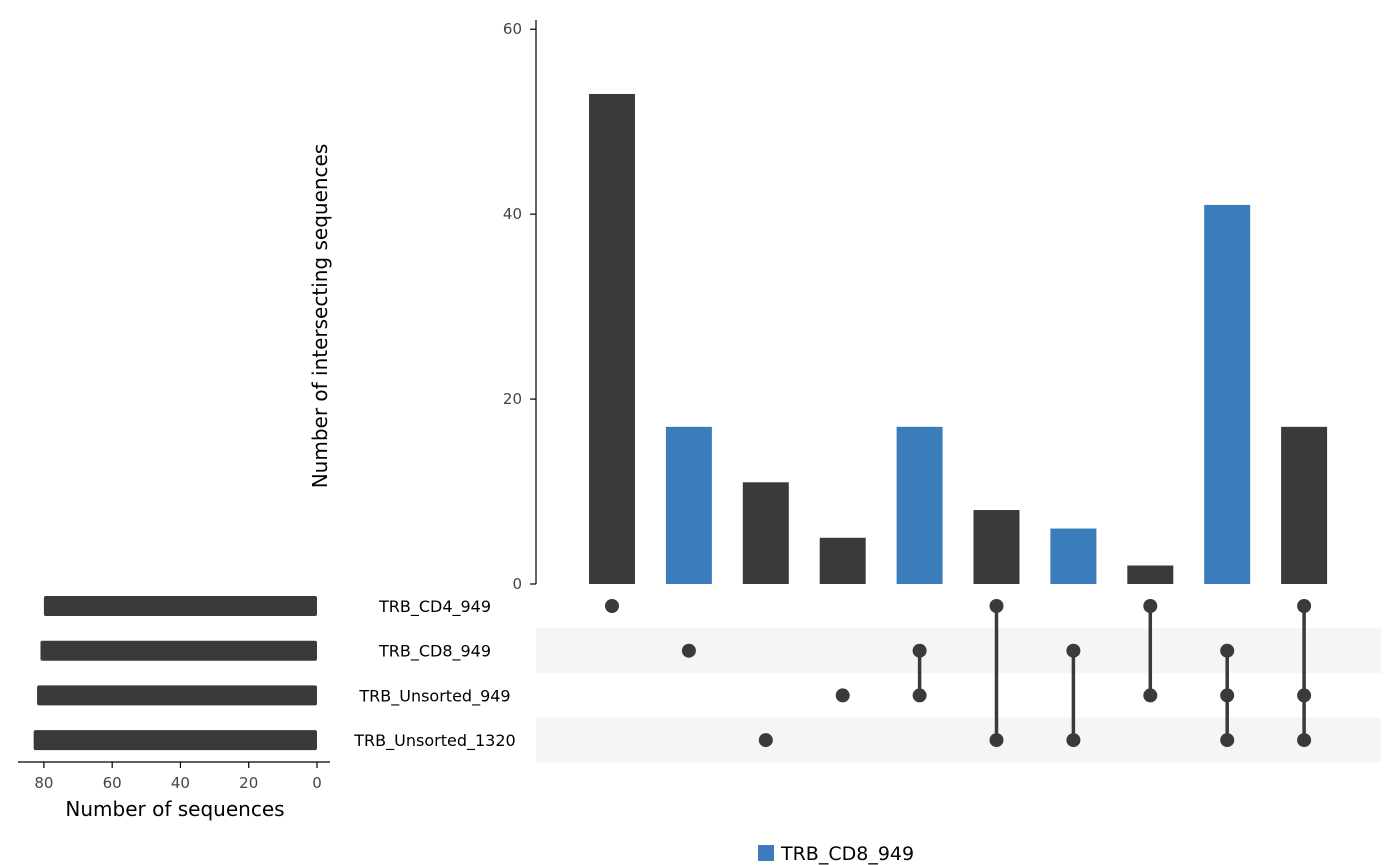 The image size is (1400, 865). I want to click on set-size-axis: 80 60 40 20 0, so click(174, 776).